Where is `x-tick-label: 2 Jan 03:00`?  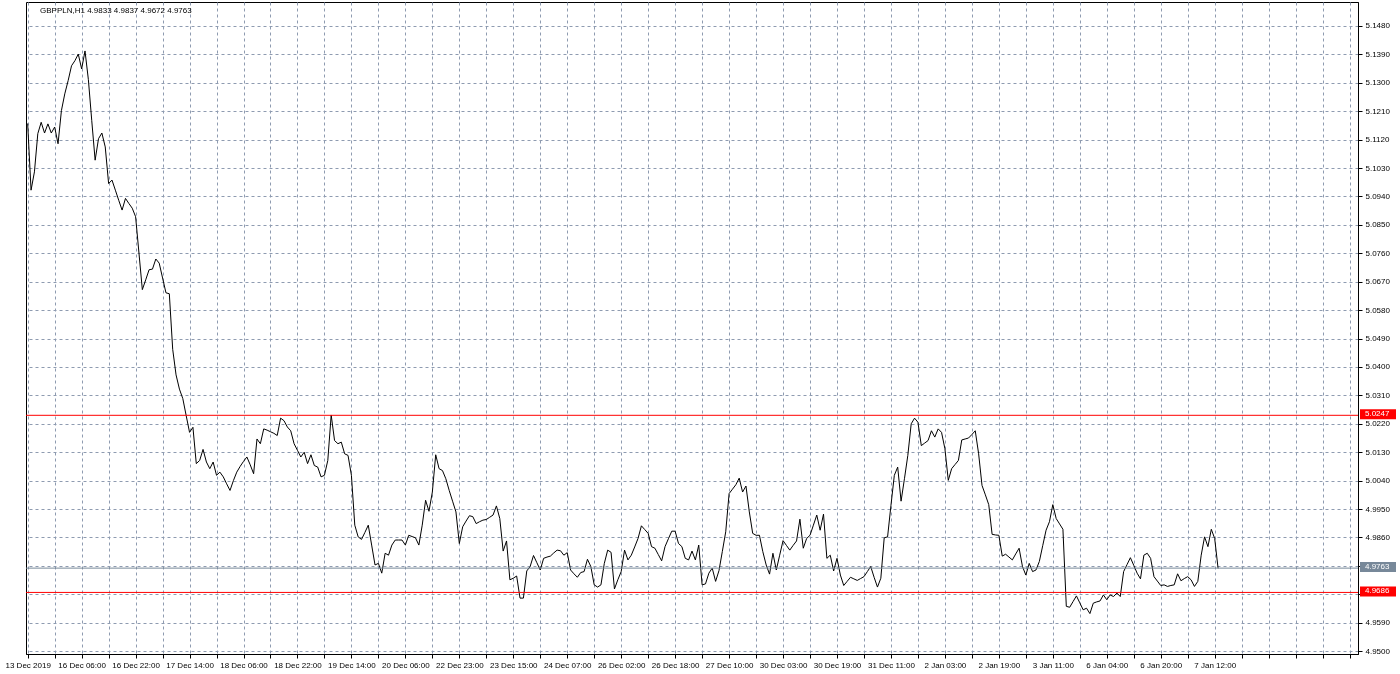 x-tick-label: 2 Jan 03:00 is located at coordinates (945, 665).